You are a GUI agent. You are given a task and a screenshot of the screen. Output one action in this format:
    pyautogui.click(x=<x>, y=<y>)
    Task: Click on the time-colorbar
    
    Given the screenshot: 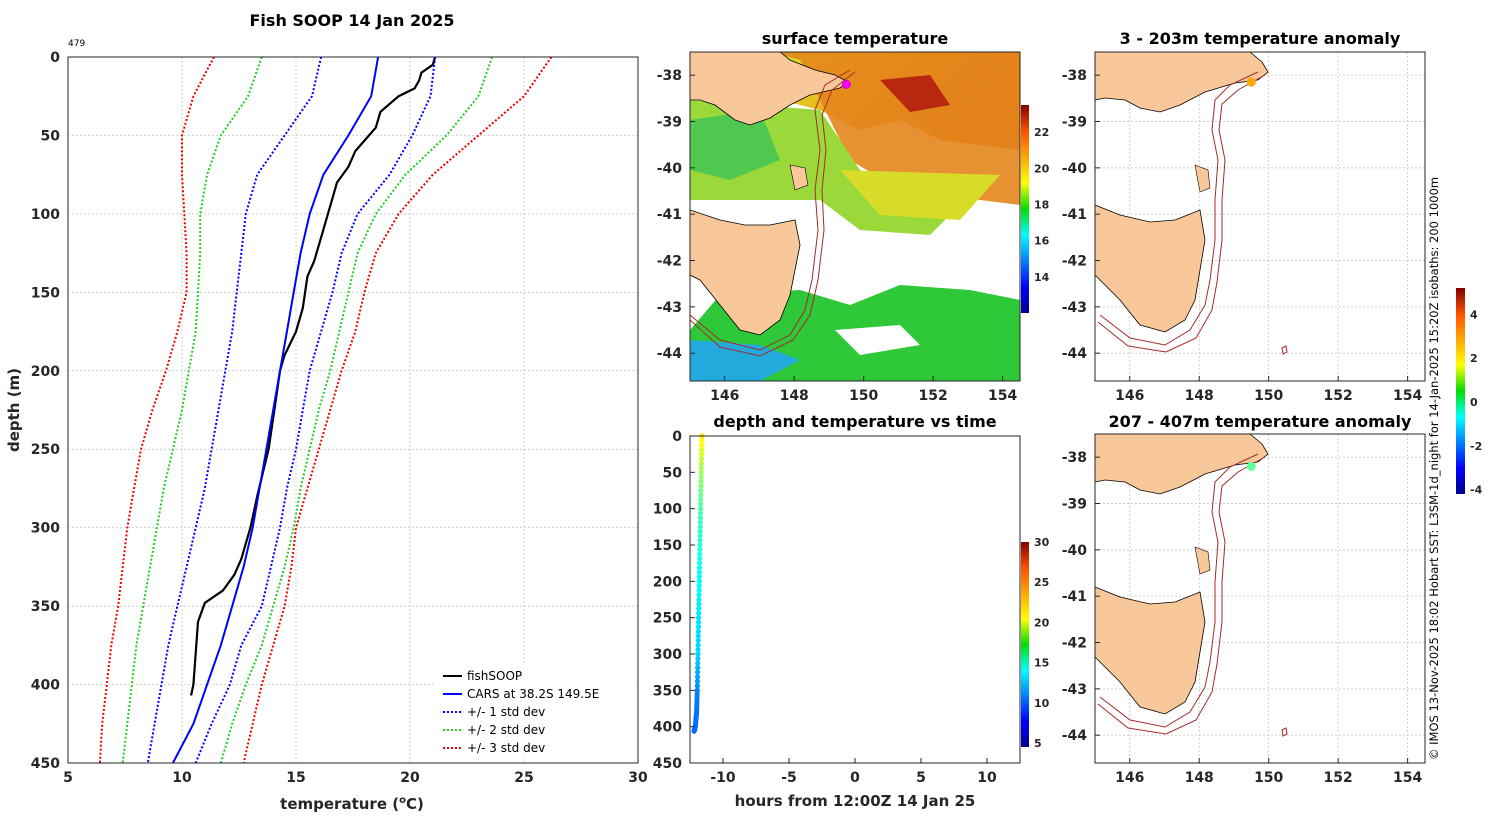 What is the action you would take?
    pyautogui.click(x=1025, y=644)
    